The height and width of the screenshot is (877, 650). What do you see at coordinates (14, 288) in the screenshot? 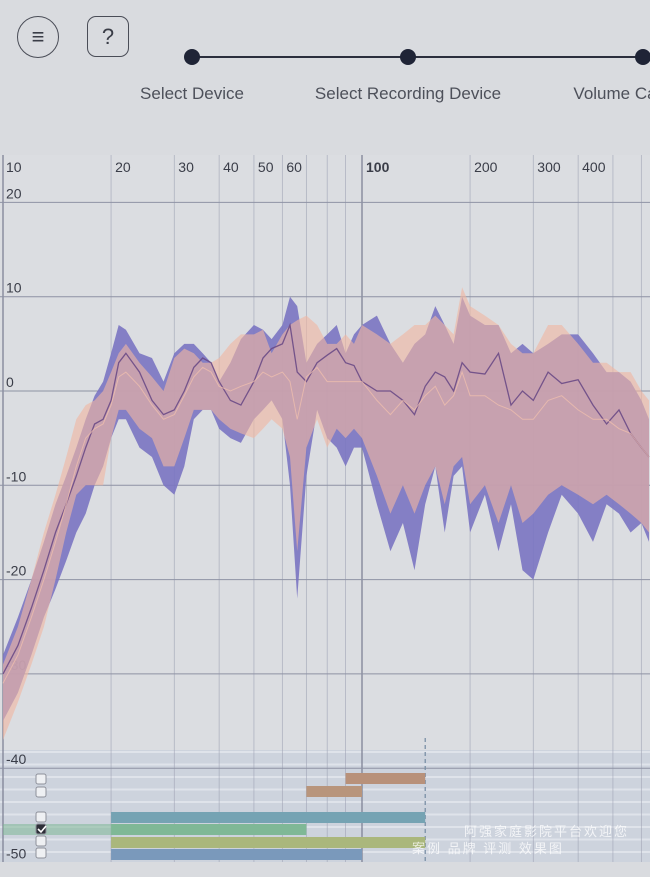
I see `y-tick-label: 10` at bounding box center [14, 288].